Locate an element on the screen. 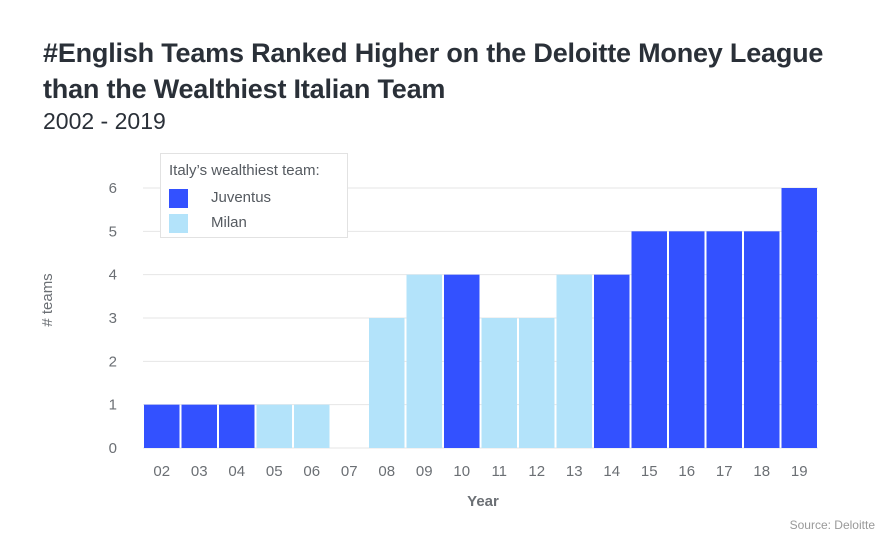 This screenshot has height=543, width=891. y-tick-label: 6 is located at coordinates (113, 188).